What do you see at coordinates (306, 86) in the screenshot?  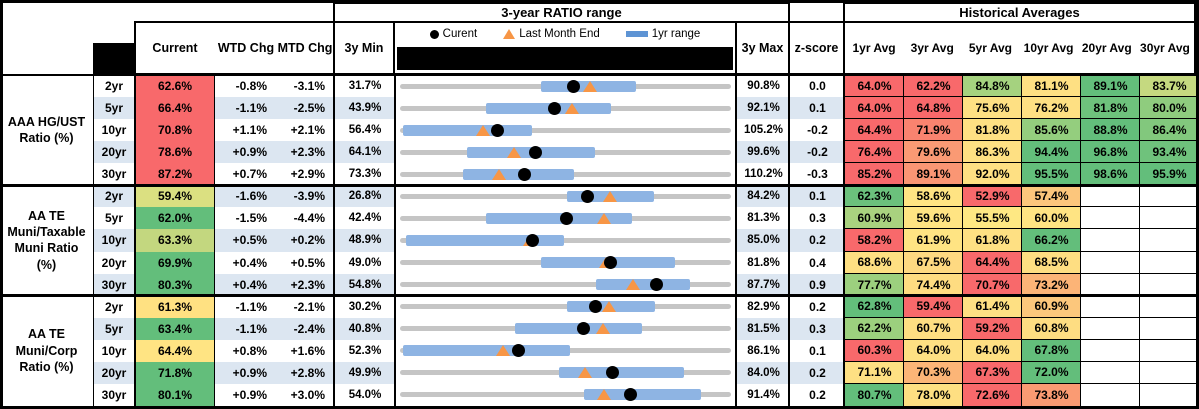 I see `mtd-chg-cell: -3.1%` at bounding box center [306, 86].